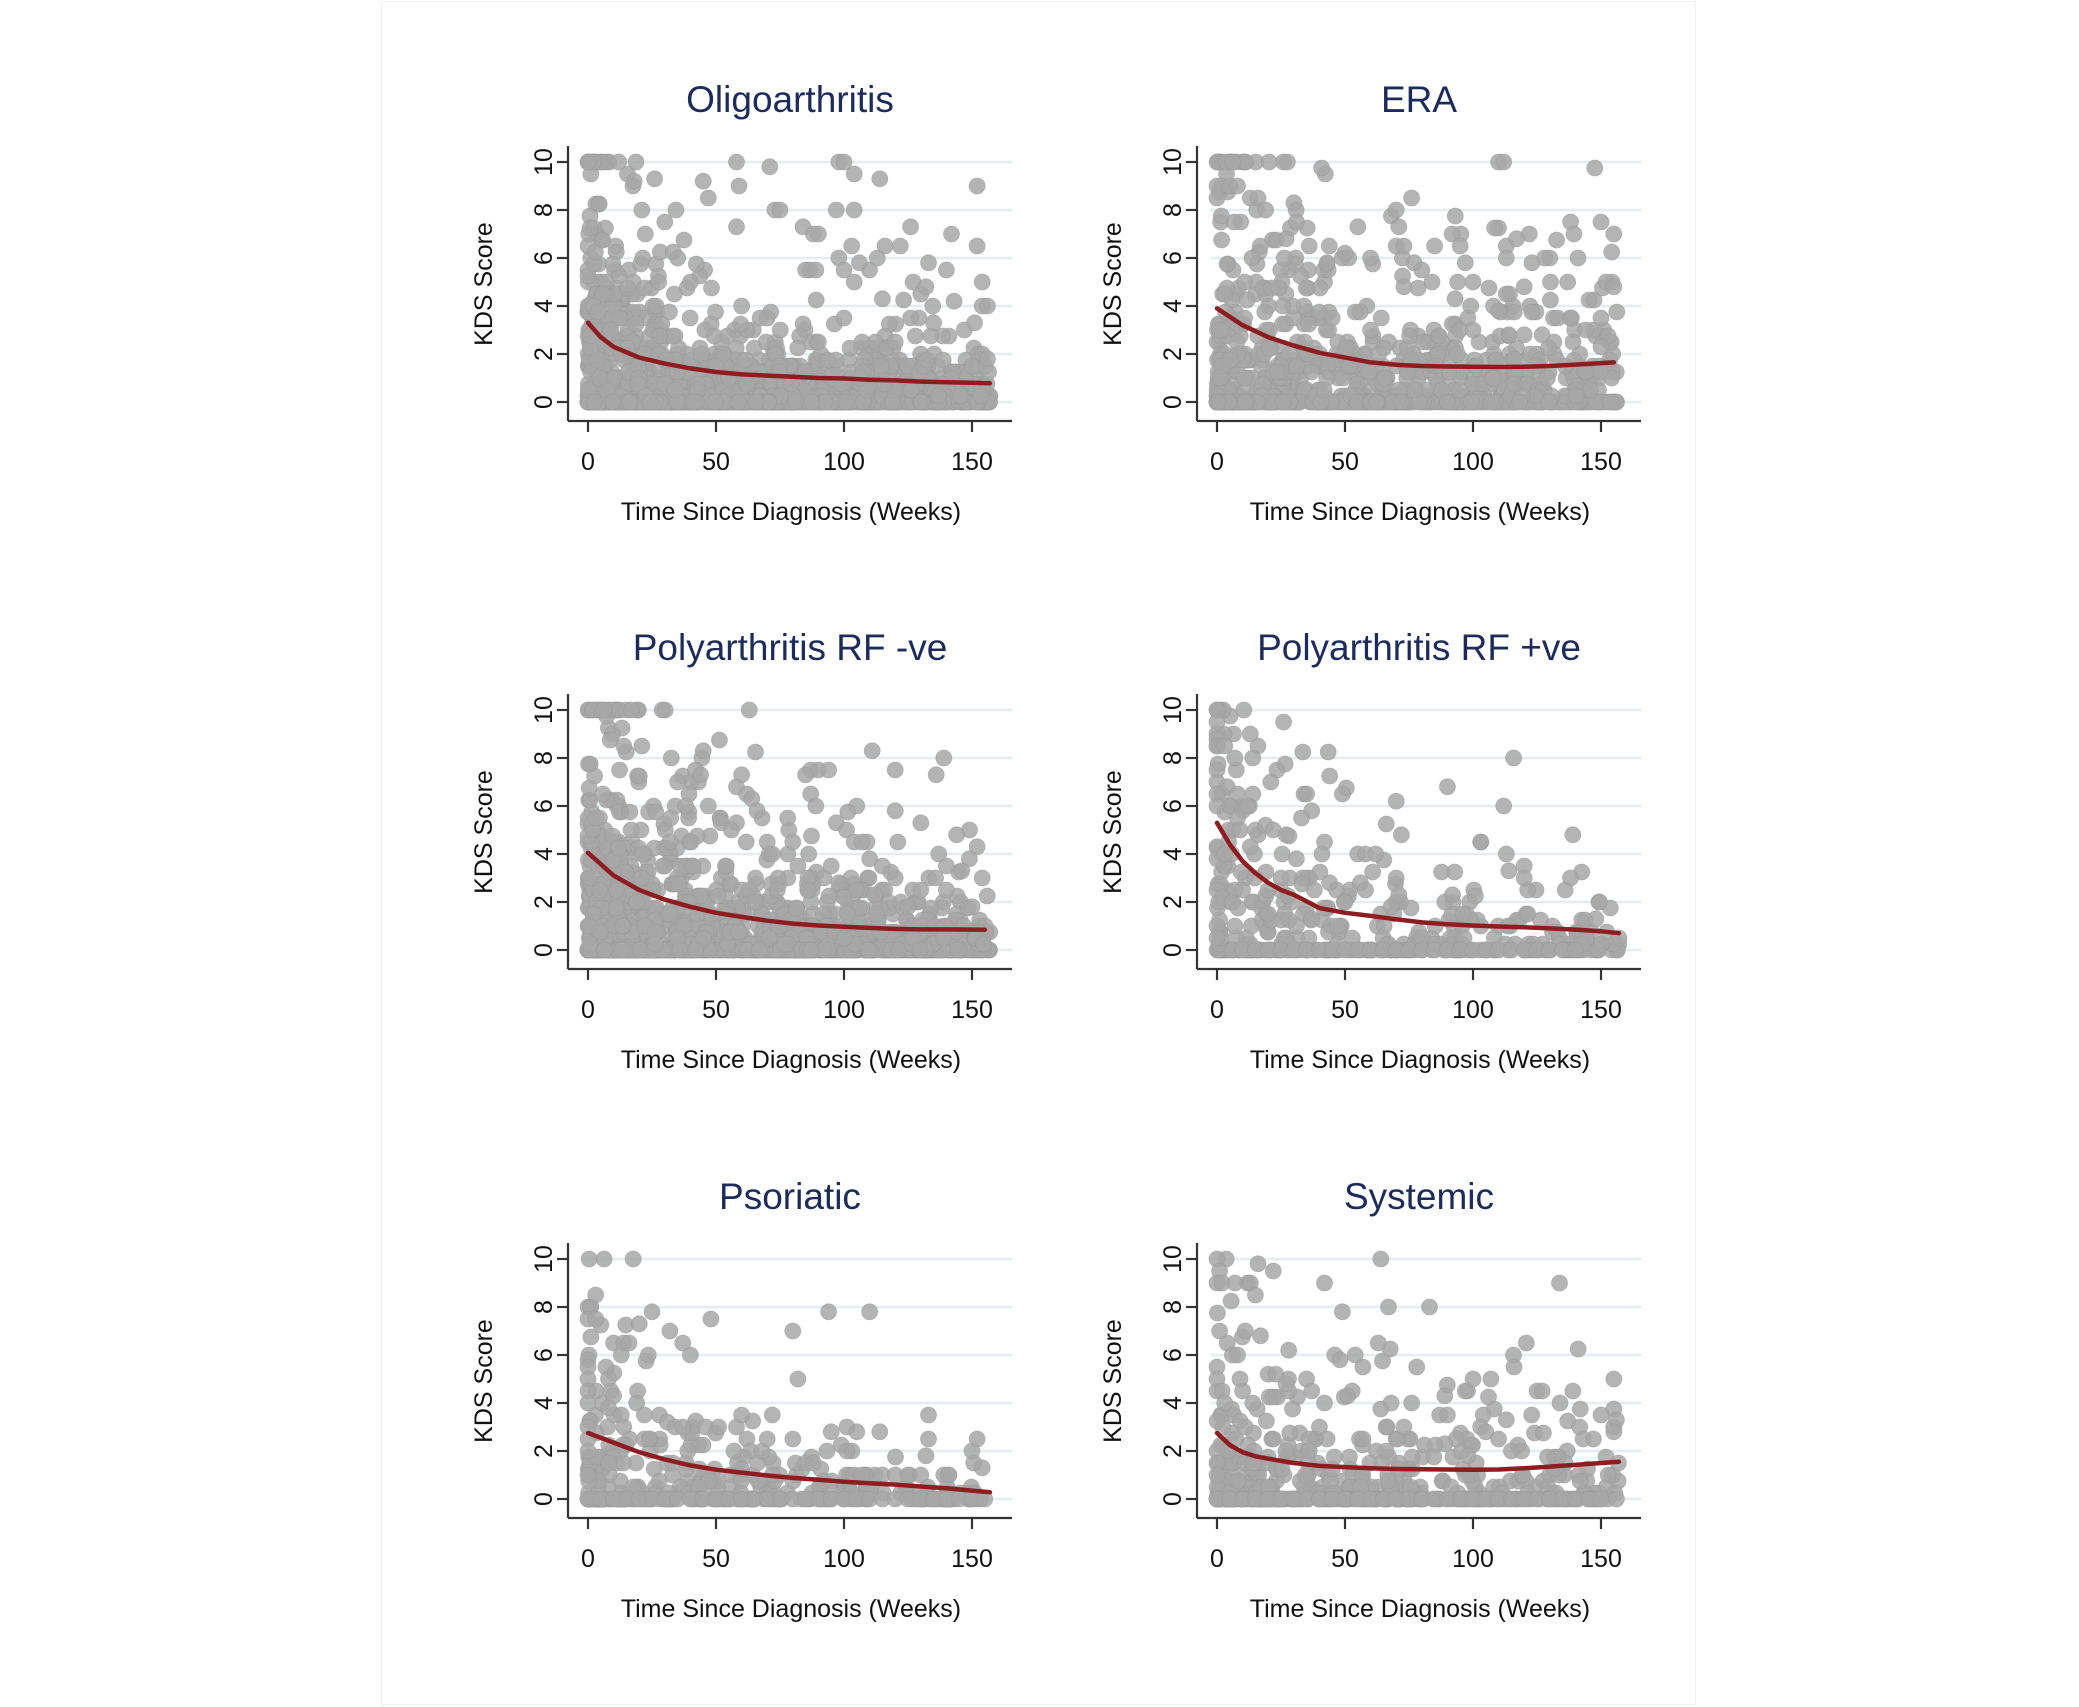  Describe the element at coordinates (1113, 284) in the screenshot. I see `y-axis-title: KDS Score` at that location.